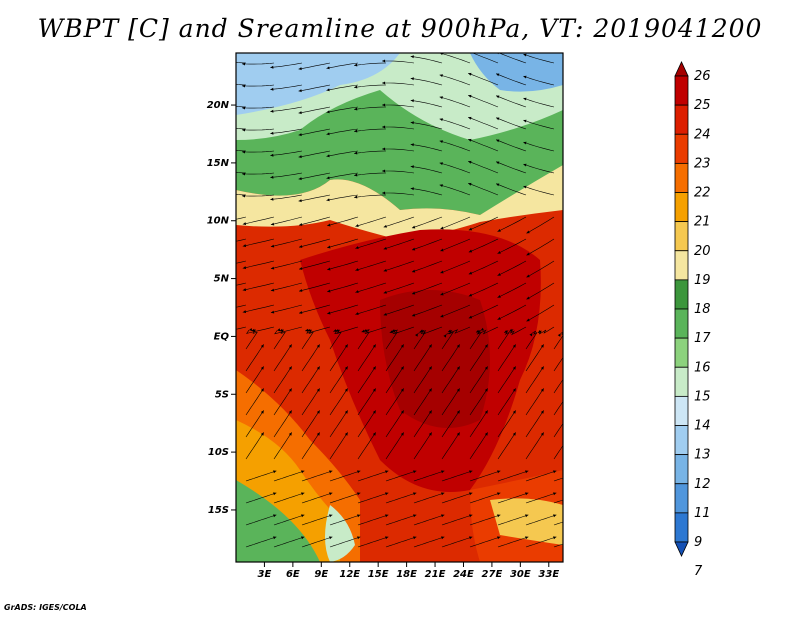 This screenshot has height=618, width=800. I want to click on colorbar-label: 12, so click(702, 484).